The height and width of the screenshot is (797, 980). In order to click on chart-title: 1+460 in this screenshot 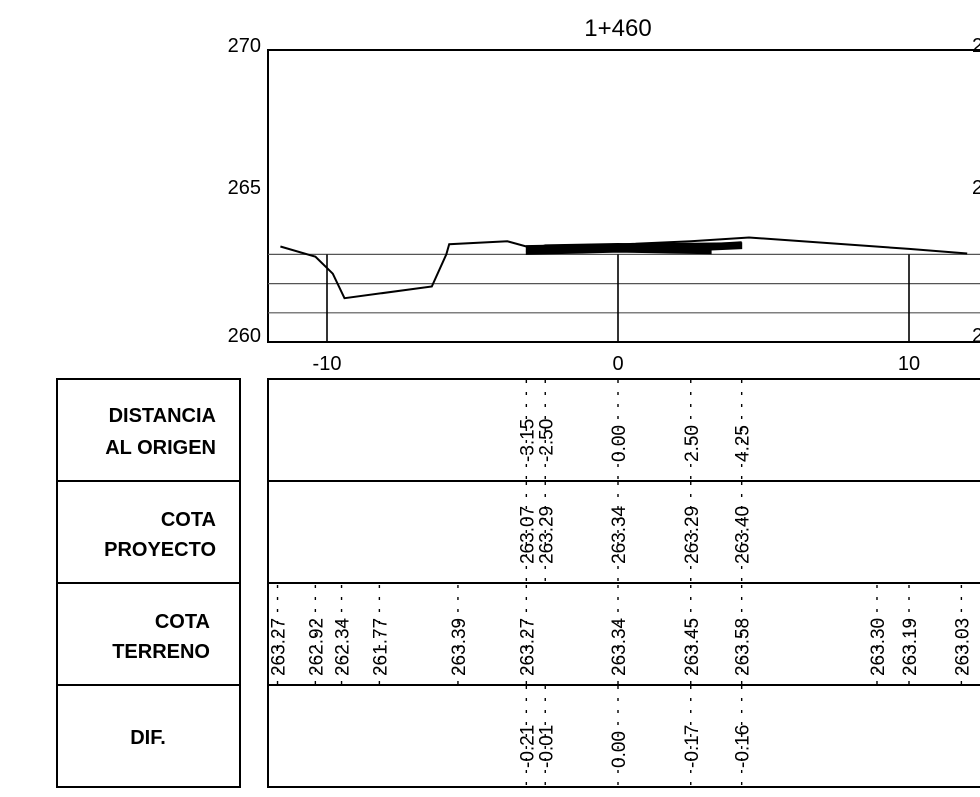, I will do `click(617, 28)`.